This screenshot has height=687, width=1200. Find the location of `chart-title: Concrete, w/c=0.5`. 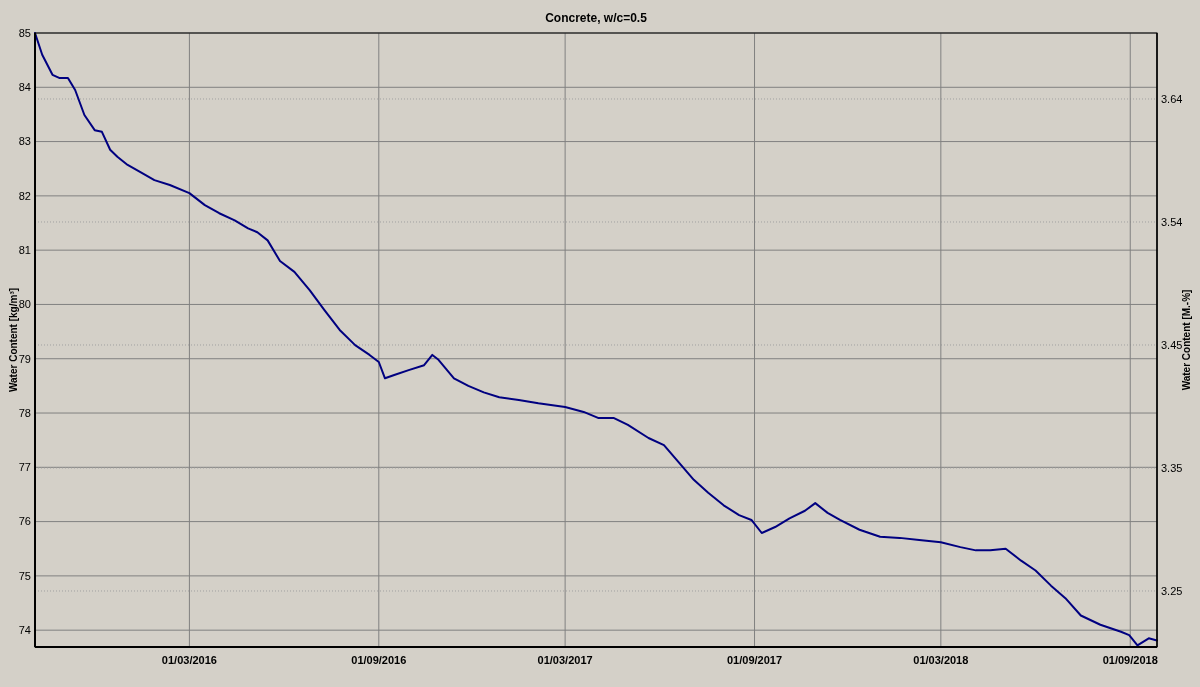

chart-title: Concrete, w/c=0.5 is located at coordinates (596, 18).